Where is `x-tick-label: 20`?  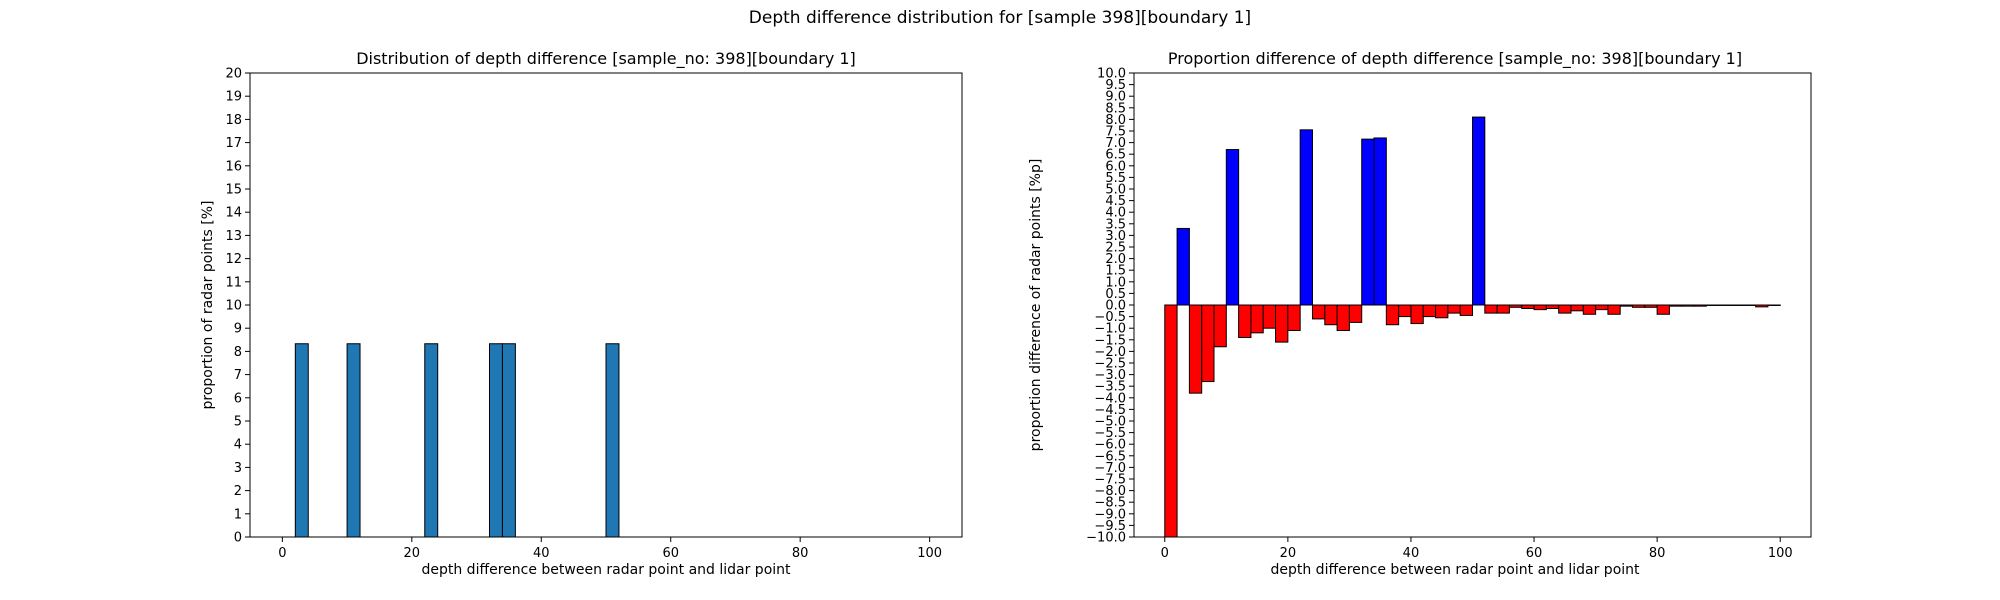 x-tick-label: 20 is located at coordinates (1288, 553).